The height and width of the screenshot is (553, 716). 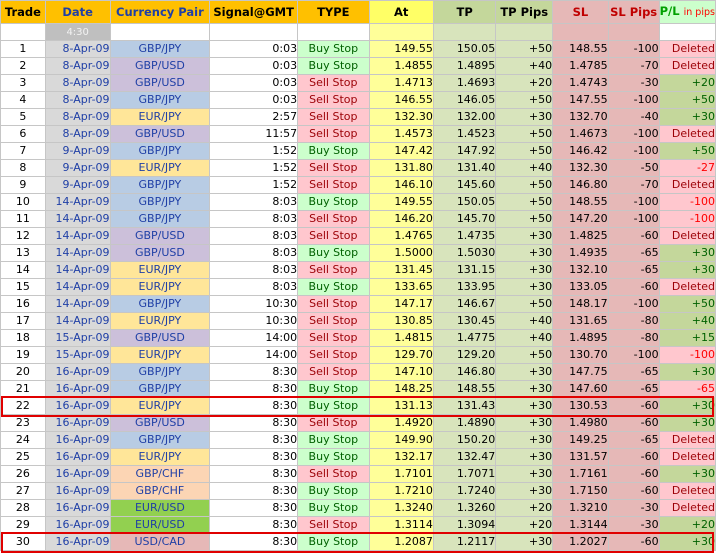 What do you see at coordinates (580, 66) in the screenshot?
I see `cell-sl: 1.4785` at bounding box center [580, 66].